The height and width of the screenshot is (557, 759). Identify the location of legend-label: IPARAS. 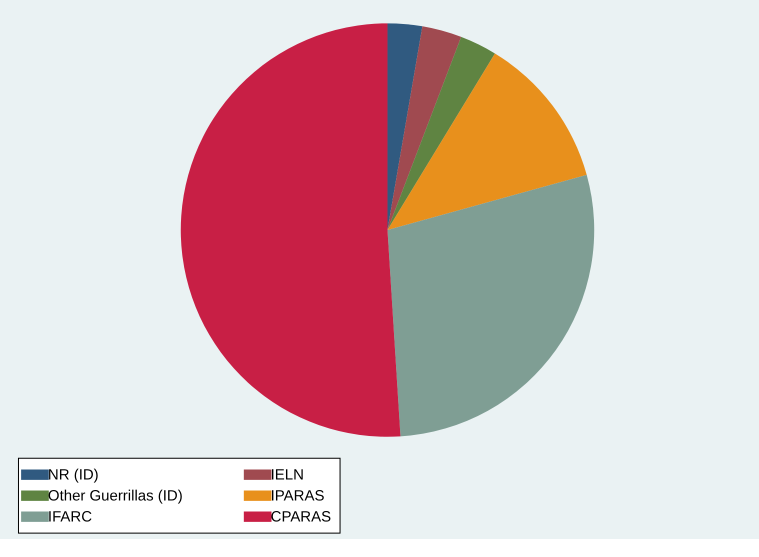
(297, 496).